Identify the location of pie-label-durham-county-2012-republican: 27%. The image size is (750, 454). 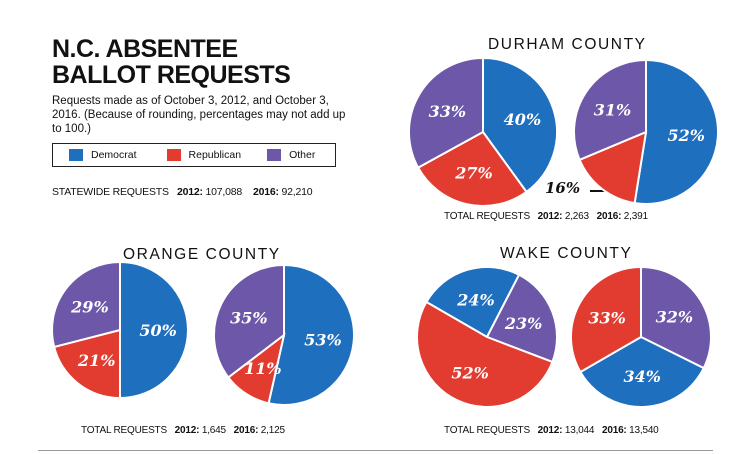
(473, 172).